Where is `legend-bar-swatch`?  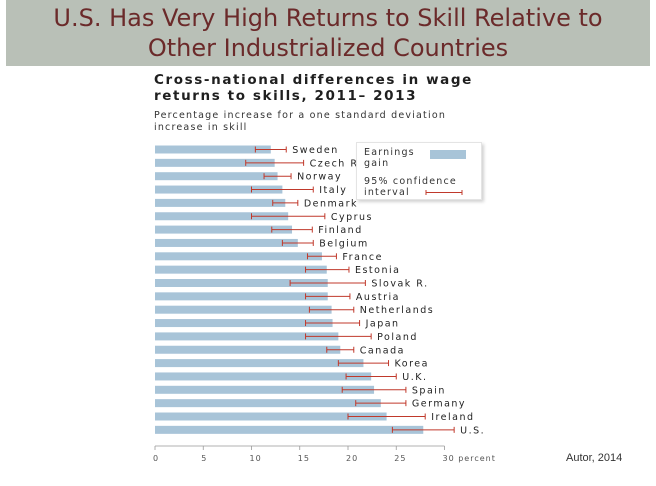 legend-bar-swatch is located at coordinates (448, 154).